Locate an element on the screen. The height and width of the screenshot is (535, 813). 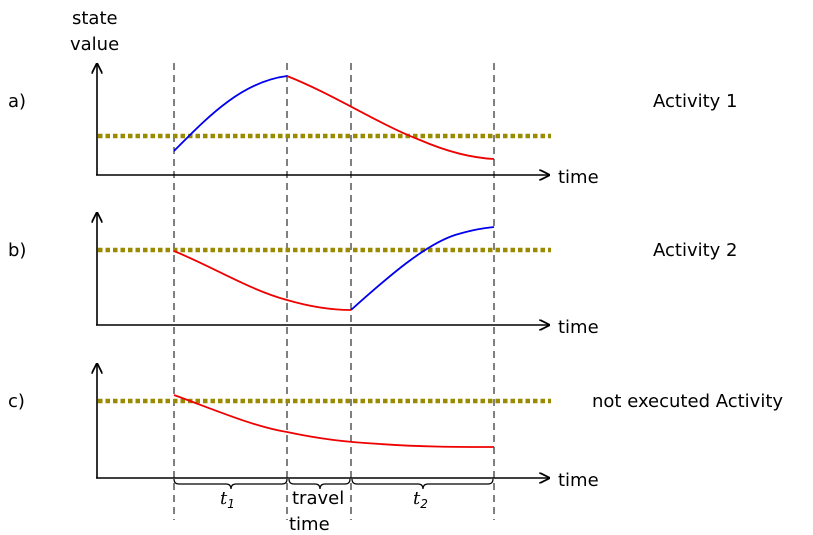
panel-b-rising-curve is located at coordinates (422, 268).